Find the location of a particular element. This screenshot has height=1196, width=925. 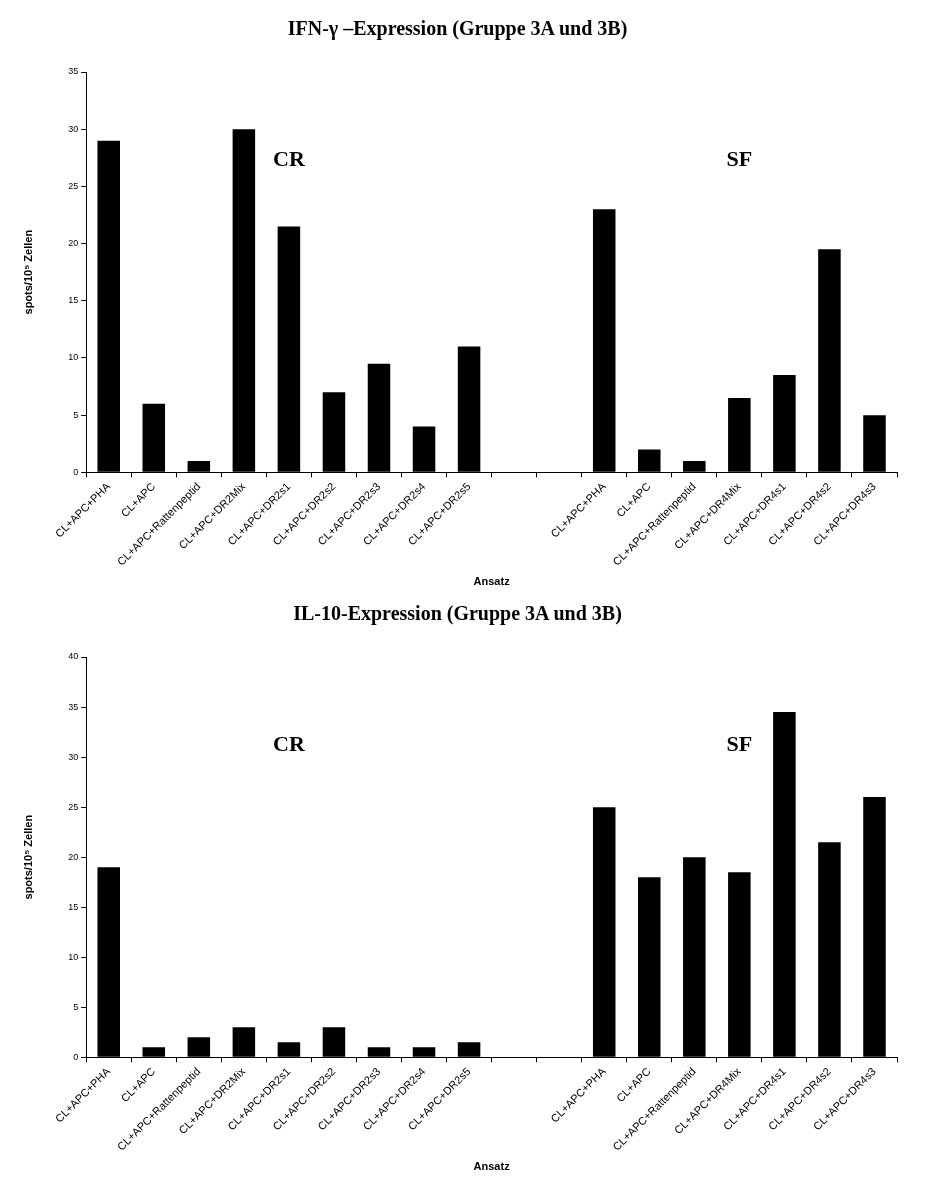

y-tick-label: 40 is located at coordinates (73, 656).